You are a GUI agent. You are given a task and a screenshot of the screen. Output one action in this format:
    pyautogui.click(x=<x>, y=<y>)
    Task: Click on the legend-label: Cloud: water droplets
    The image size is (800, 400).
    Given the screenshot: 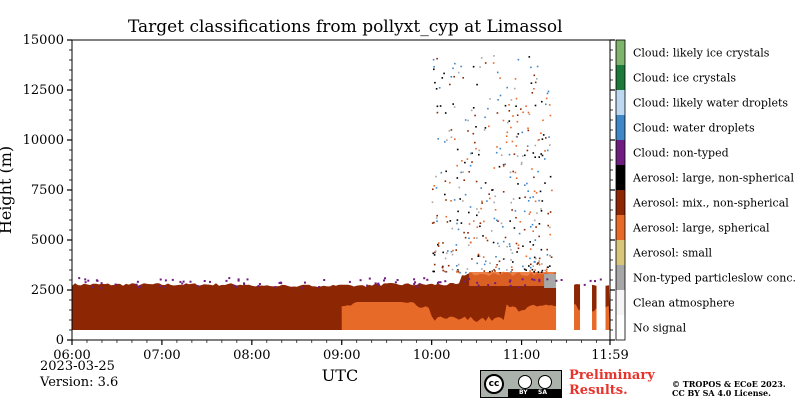 What is the action you would take?
    pyautogui.click(x=694, y=128)
    